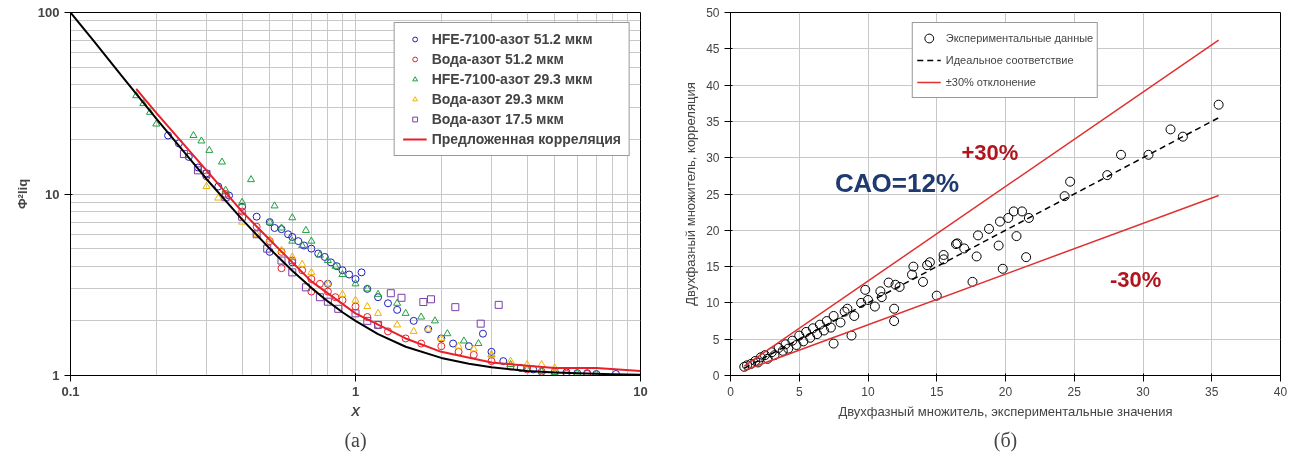 This screenshot has width=1301, height=465. I want to click on text: (а), so click(355, 440).